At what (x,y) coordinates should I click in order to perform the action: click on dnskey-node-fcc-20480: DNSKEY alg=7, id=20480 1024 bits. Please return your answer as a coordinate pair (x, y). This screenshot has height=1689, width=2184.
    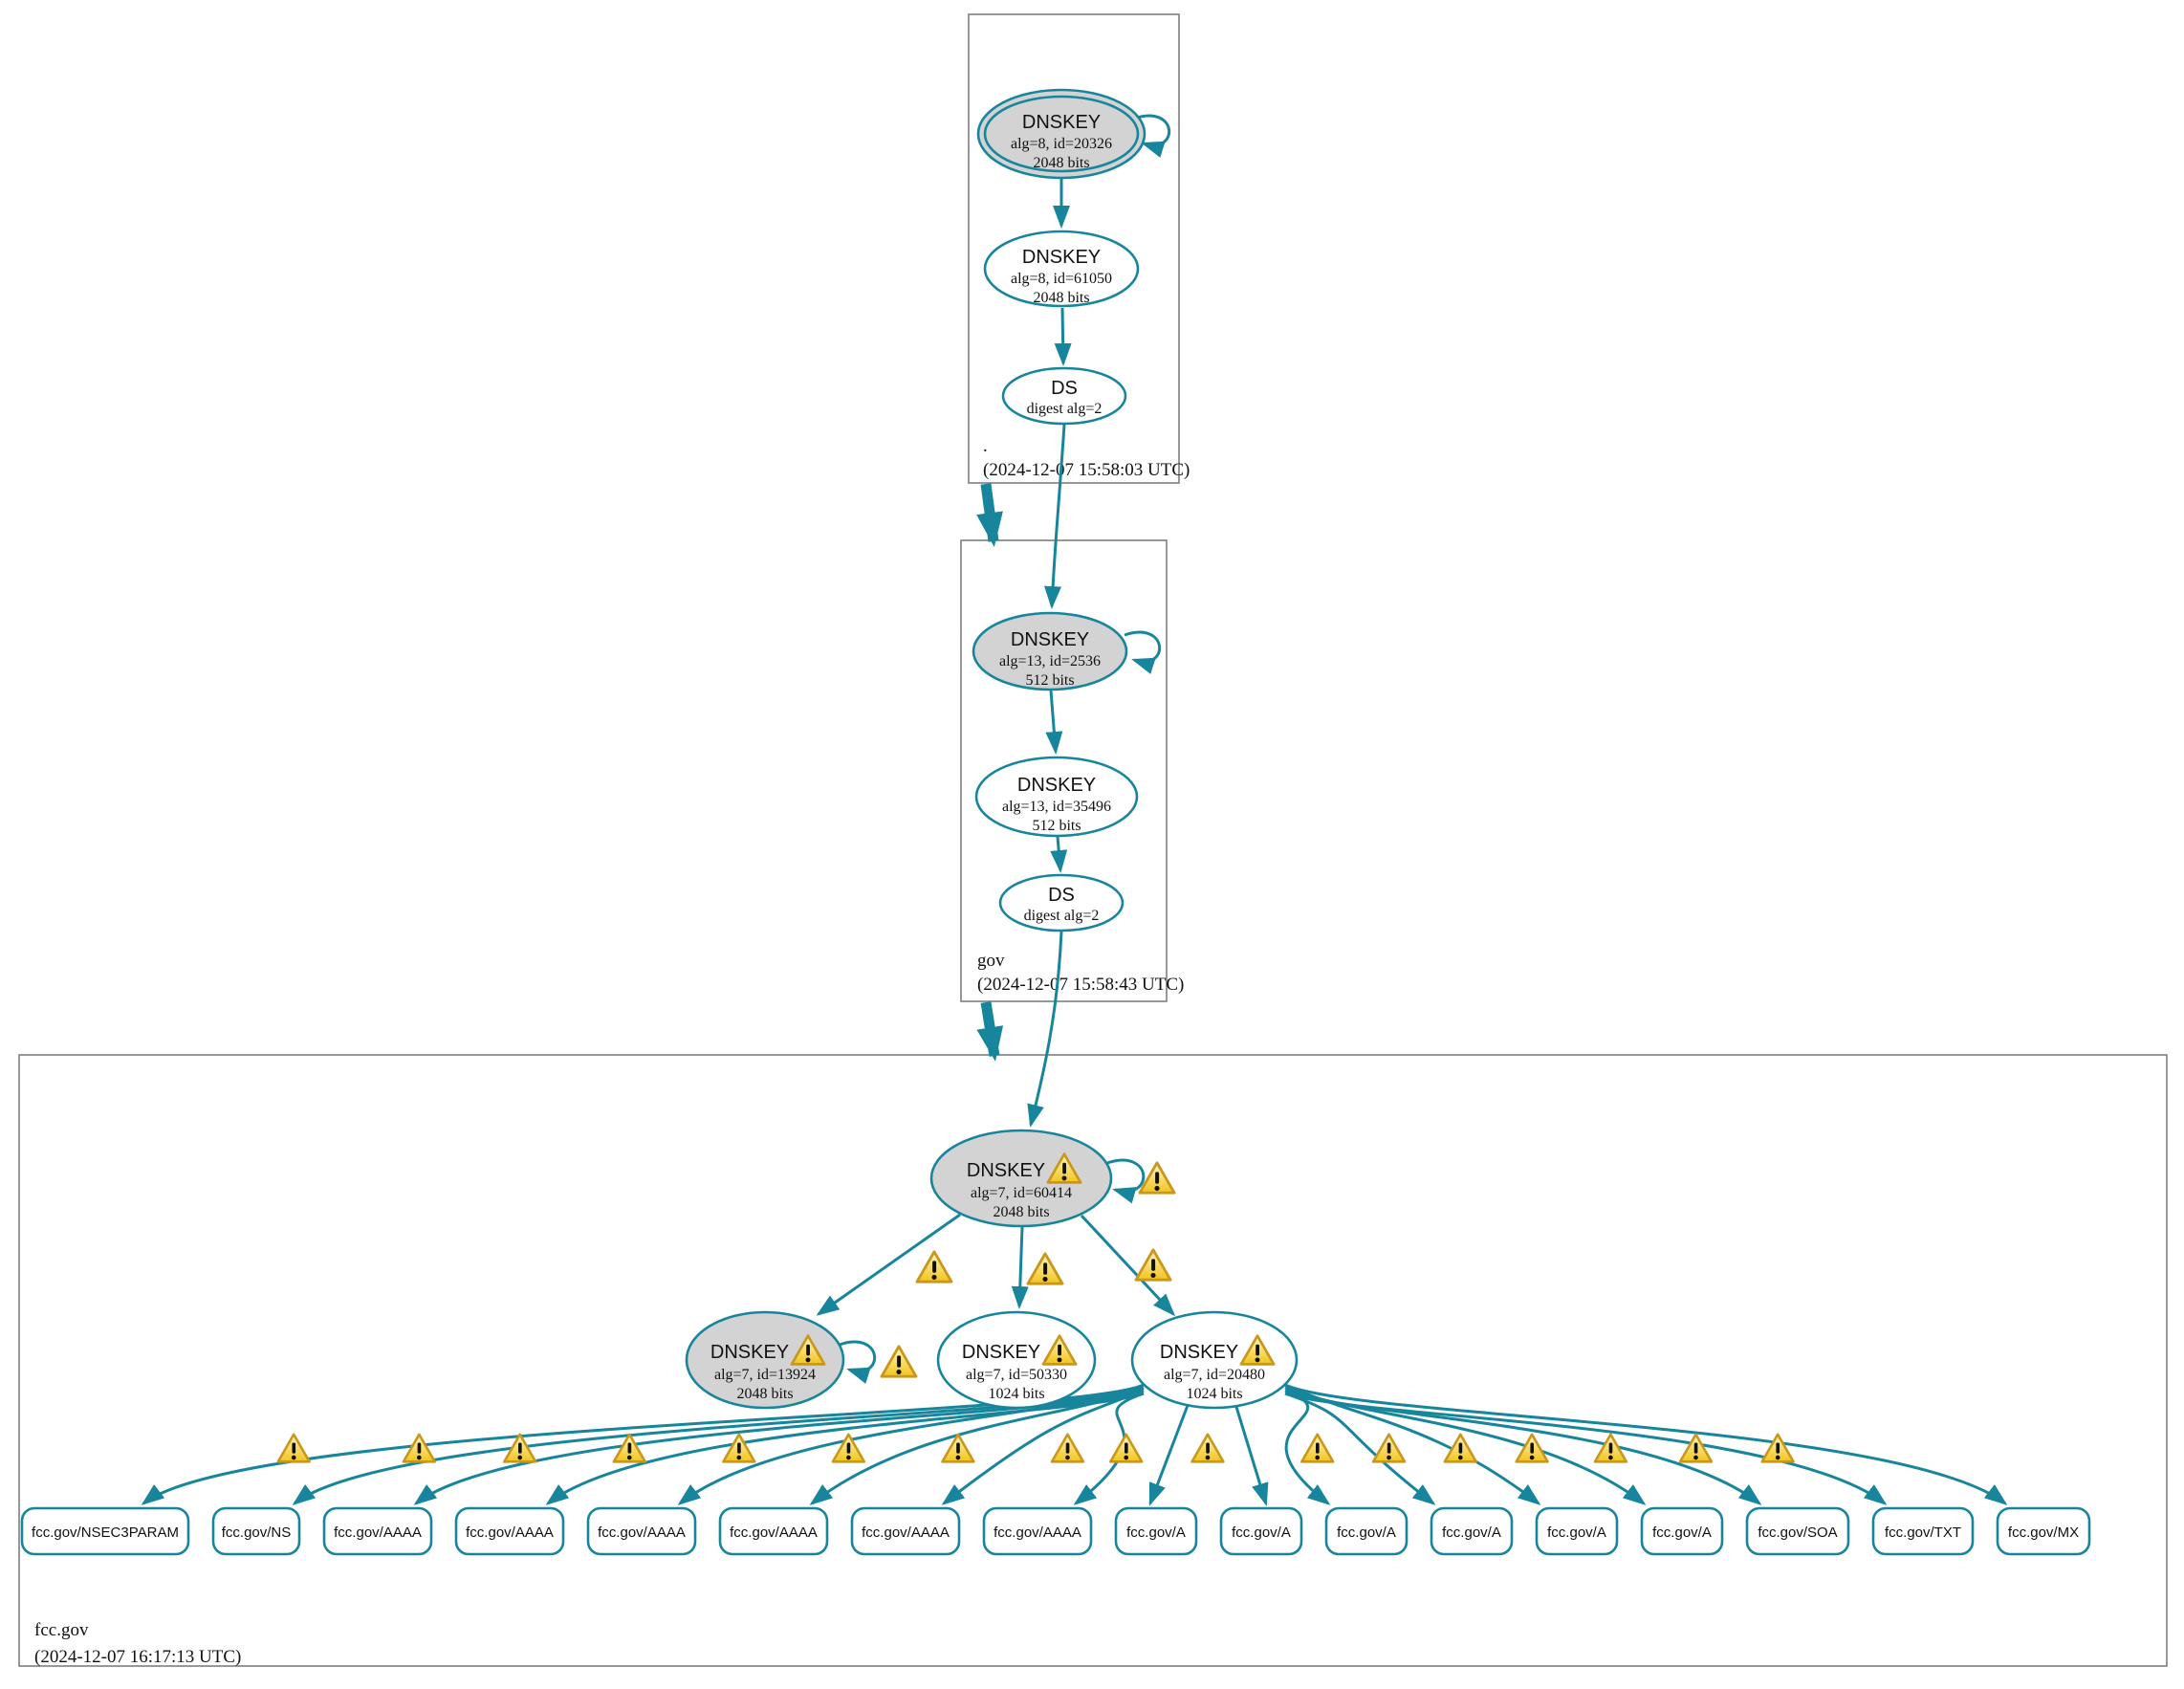
    Looking at the image, I should click on (1214, 1360).